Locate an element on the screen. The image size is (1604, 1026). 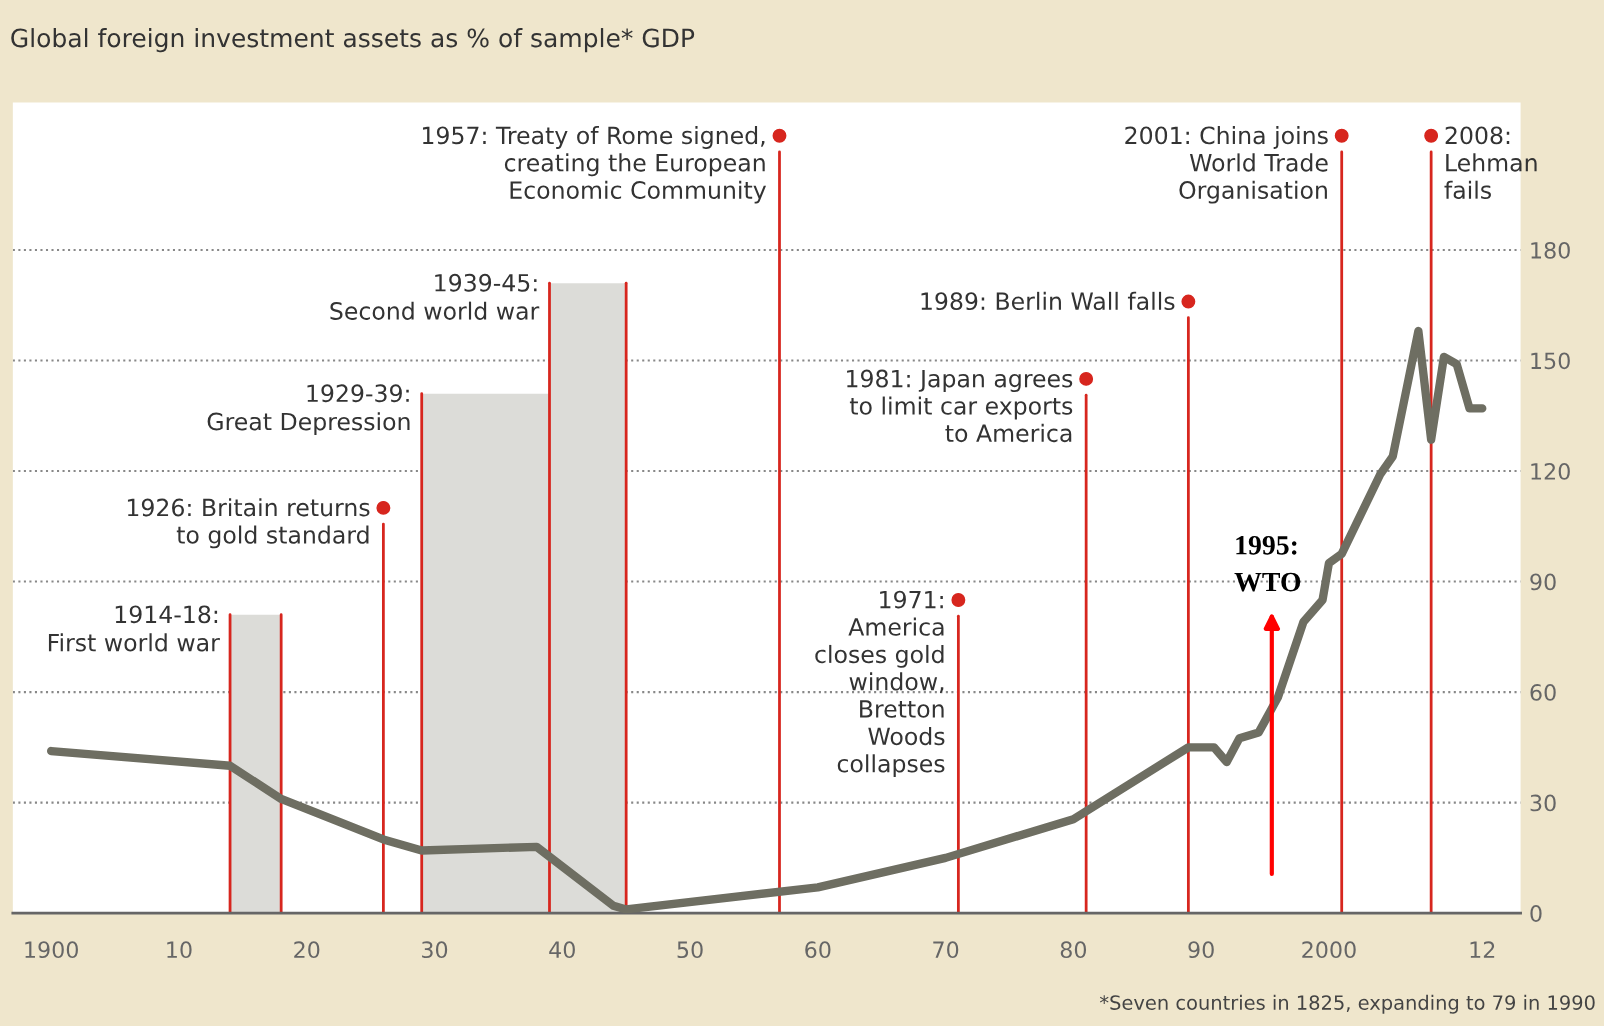
x-tick-label: 60 is located at coordinates (818, 950).